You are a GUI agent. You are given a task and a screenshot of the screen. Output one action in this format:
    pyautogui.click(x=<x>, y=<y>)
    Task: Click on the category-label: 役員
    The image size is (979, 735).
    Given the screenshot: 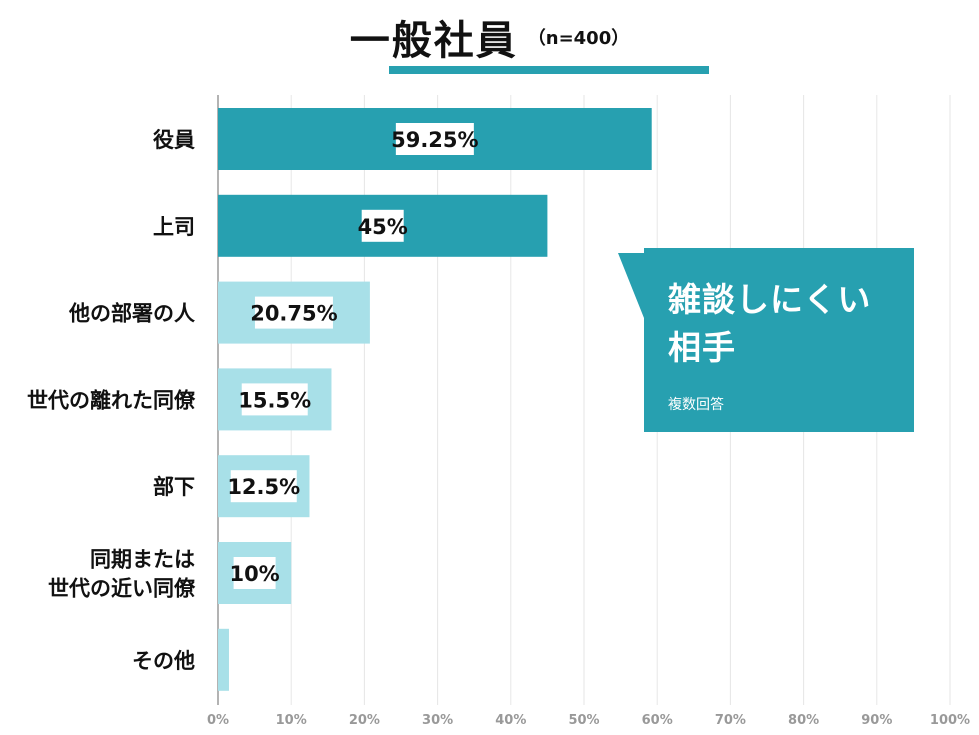 What is the action you would take?
    pyautogui.click(x=174, y=140)
    